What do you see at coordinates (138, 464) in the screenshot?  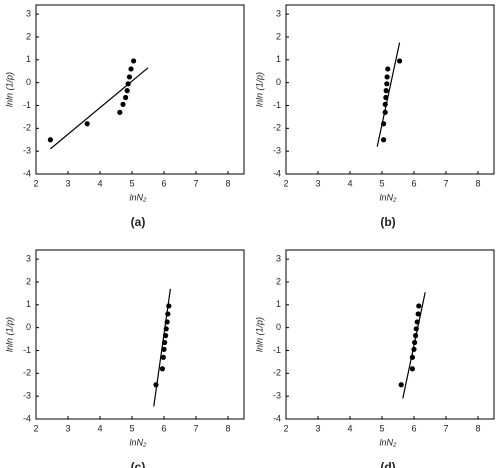 I see `caption: (c)` at bounding box center [138, 464].